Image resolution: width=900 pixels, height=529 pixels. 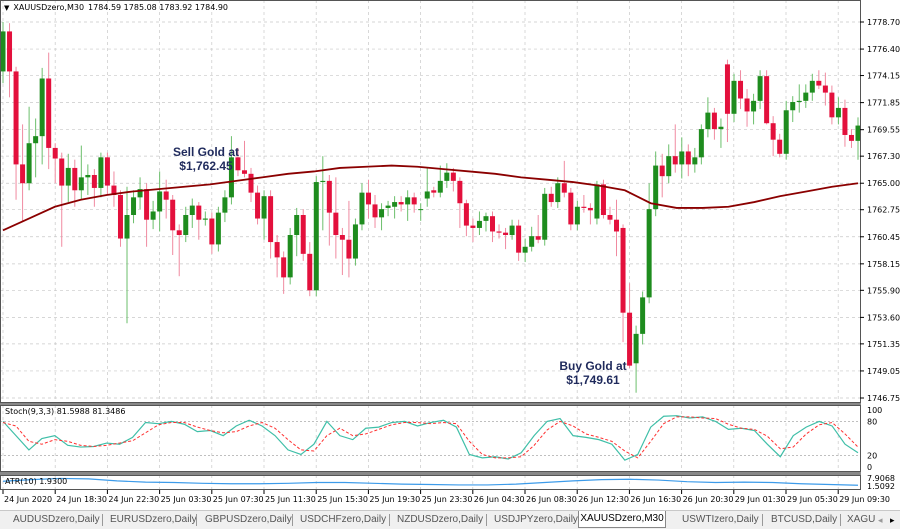 What do you see at coordinates (499, 499) in the screenshot?
I see `time-label: 26 Jun 04:30` at bounding box center [499, 499].